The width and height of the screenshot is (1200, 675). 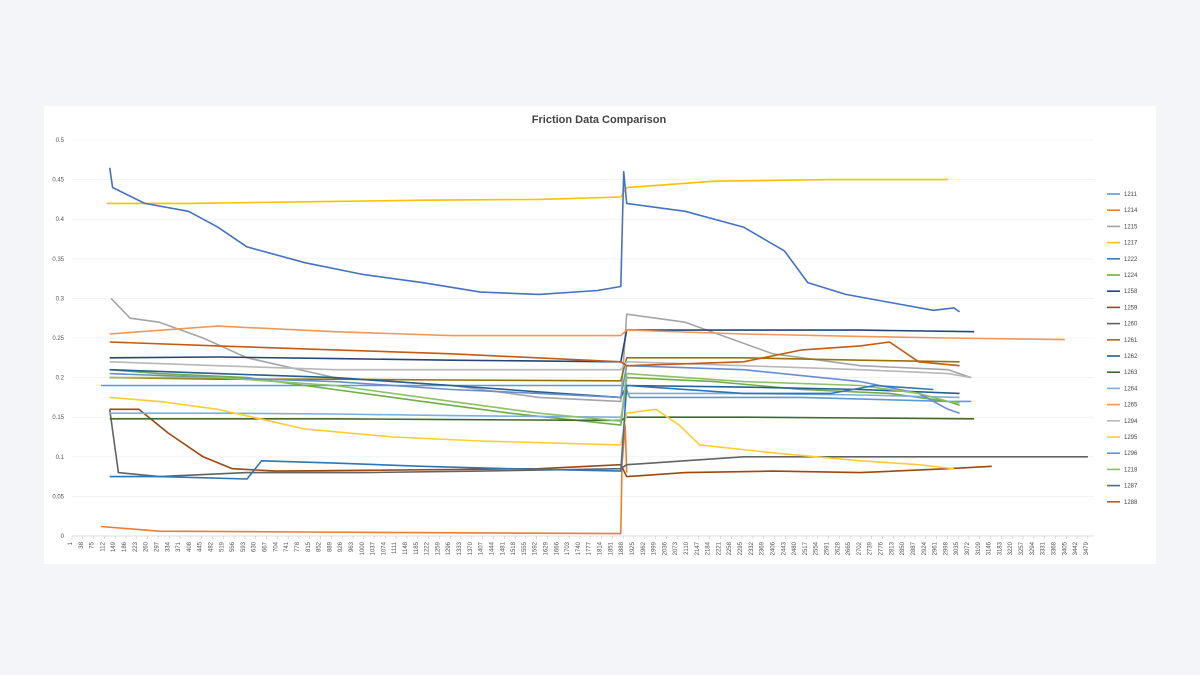 I want to click on legend-label: 1224, so click(x=1131, y=276).